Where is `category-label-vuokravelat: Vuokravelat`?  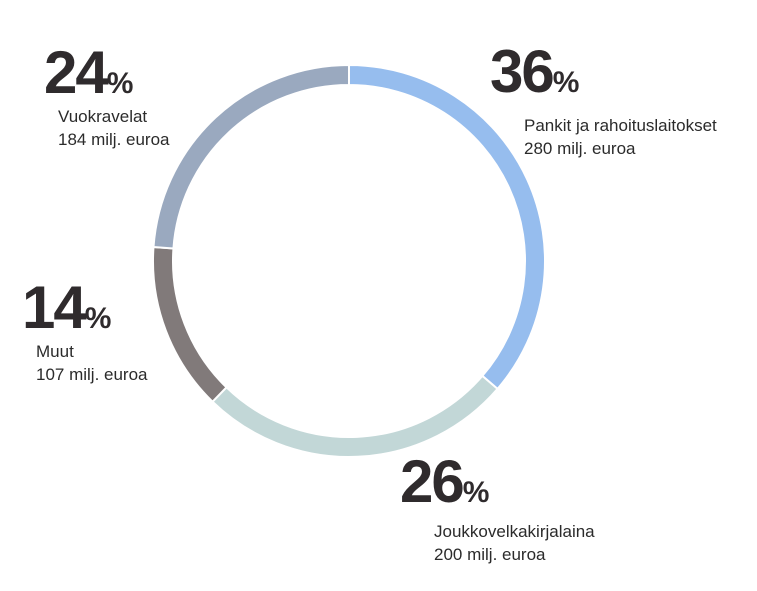 category-label-vuokravelat: Vuokravelat is located at coordinates (103, 116).